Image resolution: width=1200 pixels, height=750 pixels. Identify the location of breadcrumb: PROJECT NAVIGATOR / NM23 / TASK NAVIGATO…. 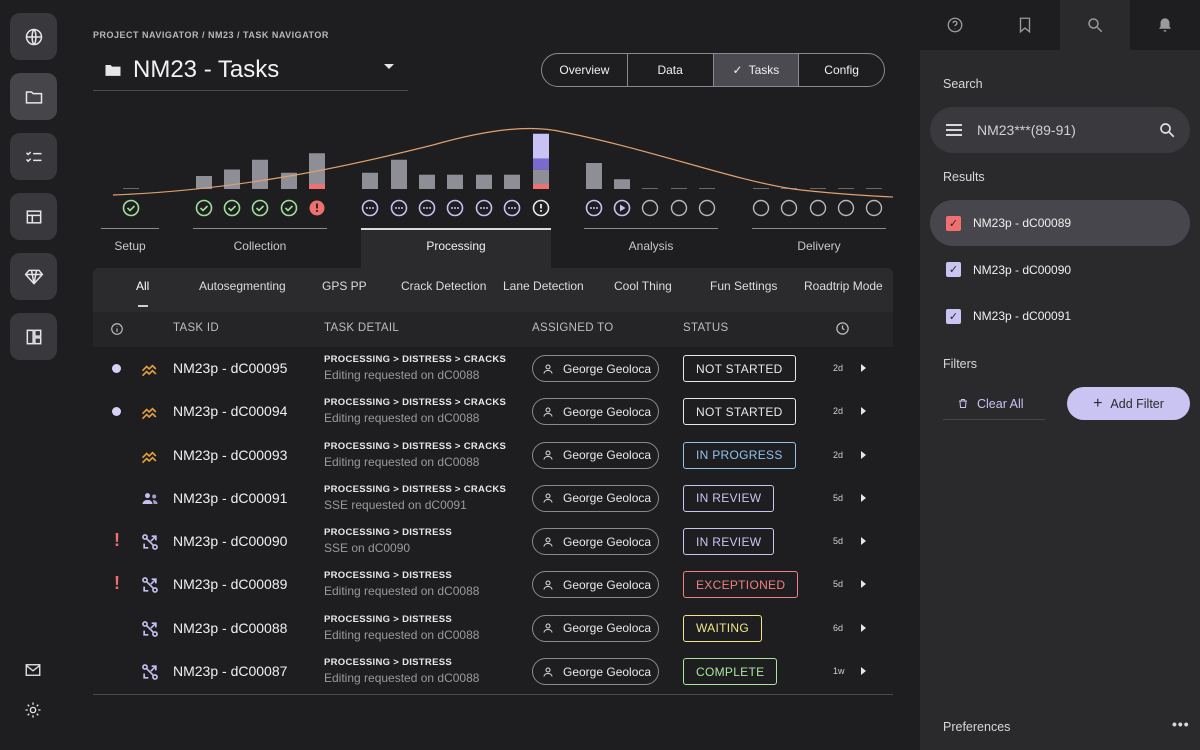
(211, 35).